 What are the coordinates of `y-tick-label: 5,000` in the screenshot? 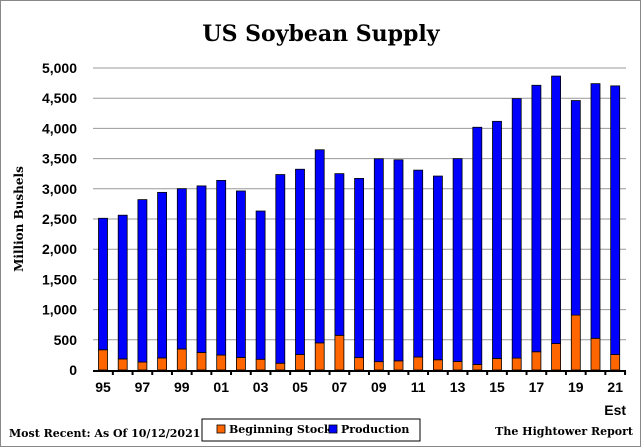 It's located at (59, 68).